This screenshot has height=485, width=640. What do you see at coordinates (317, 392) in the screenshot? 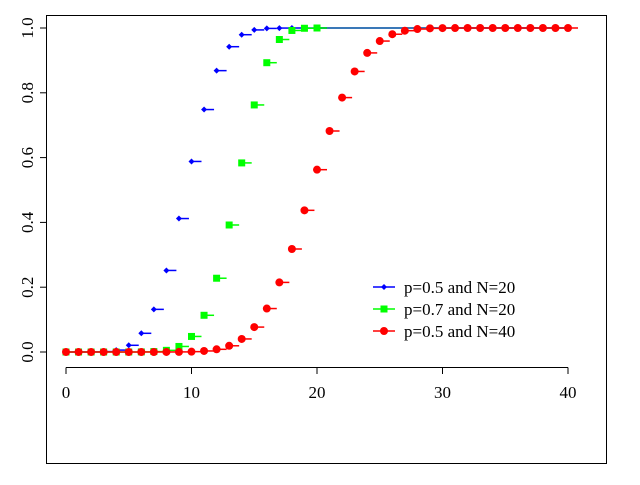
I see `x-tick-label: 20` at bounding box center [317, 392].